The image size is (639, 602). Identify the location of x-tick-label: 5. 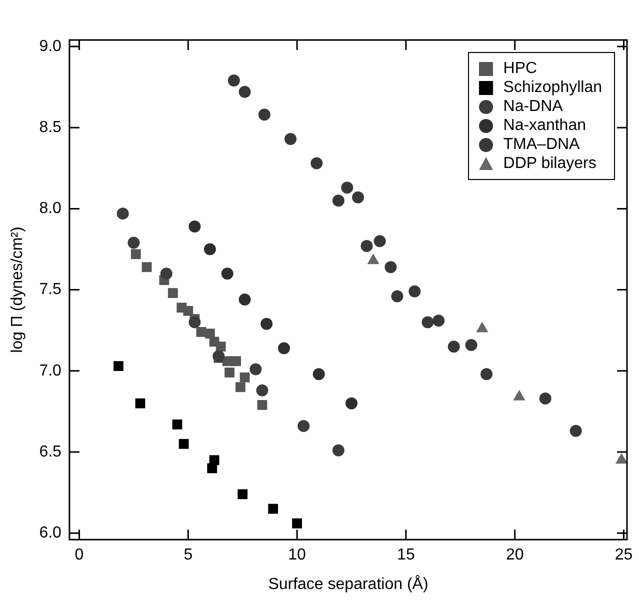
(188, 555).